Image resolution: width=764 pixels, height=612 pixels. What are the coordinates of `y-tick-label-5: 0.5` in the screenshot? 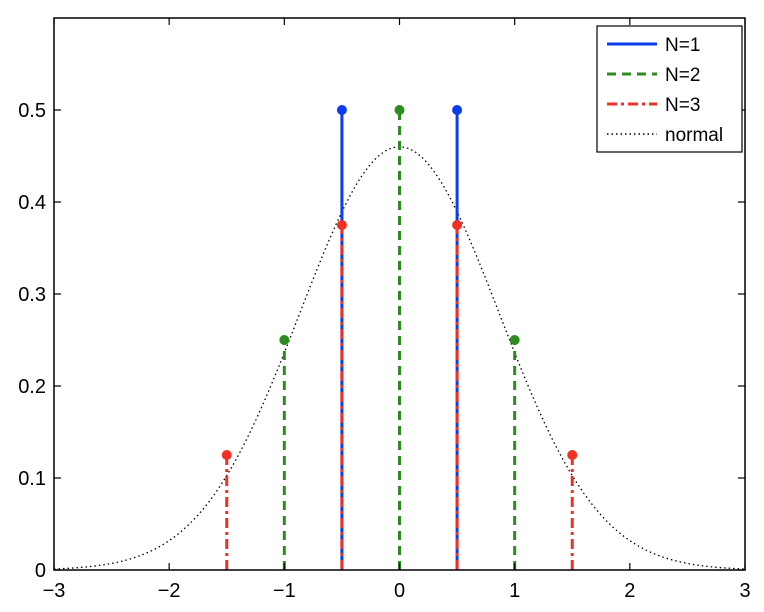 It's located at (32, 111).